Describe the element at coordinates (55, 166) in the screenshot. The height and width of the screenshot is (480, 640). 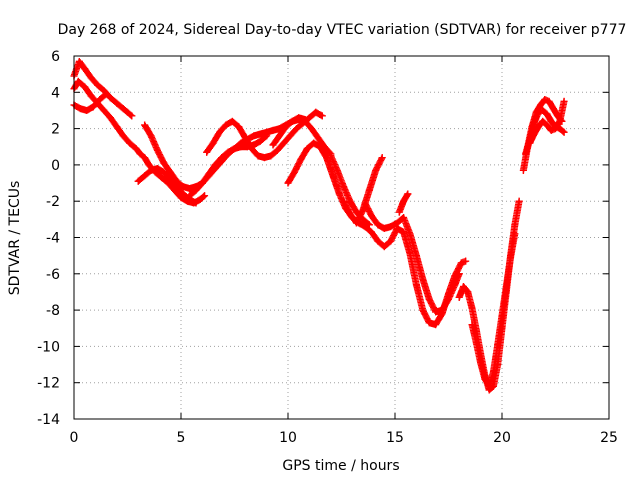
I see `y-tick-label: 0` at that location.